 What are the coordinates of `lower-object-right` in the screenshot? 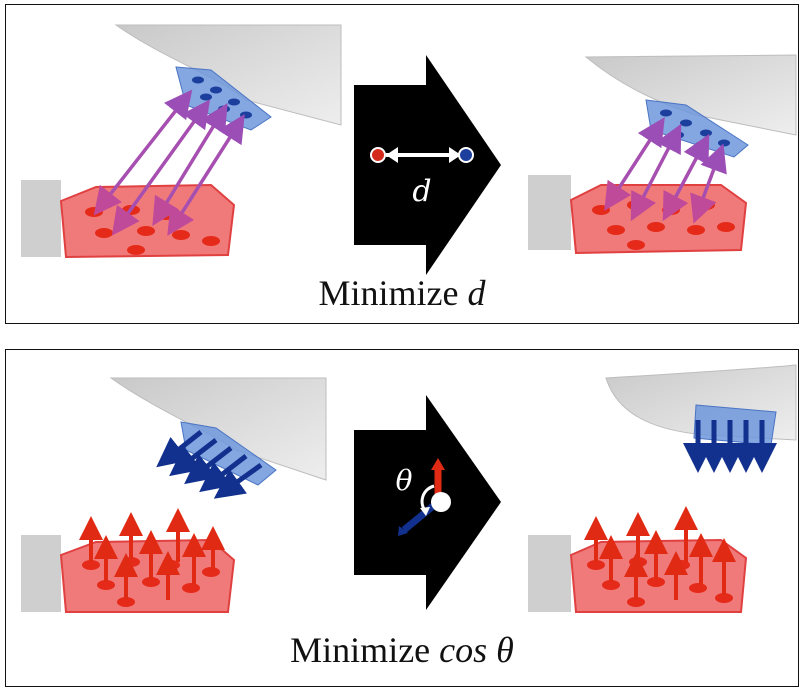 It's located at (549, 212).